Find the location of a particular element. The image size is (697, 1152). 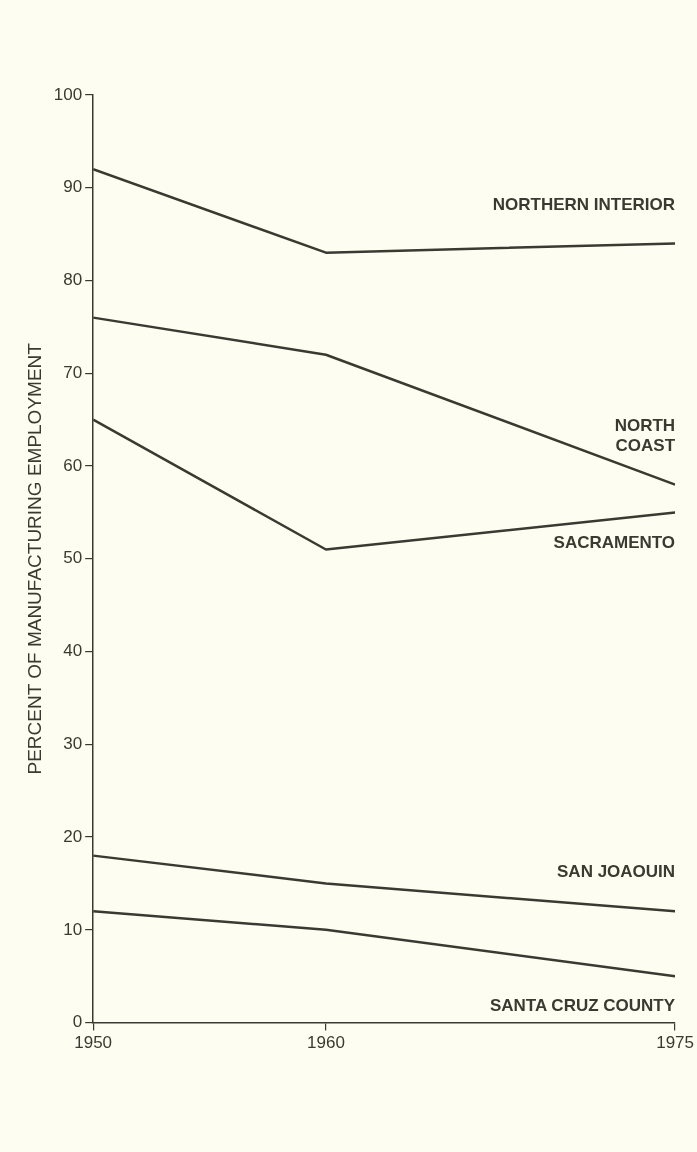

y-tick-label: 40 is located at coordinates (73, 651).